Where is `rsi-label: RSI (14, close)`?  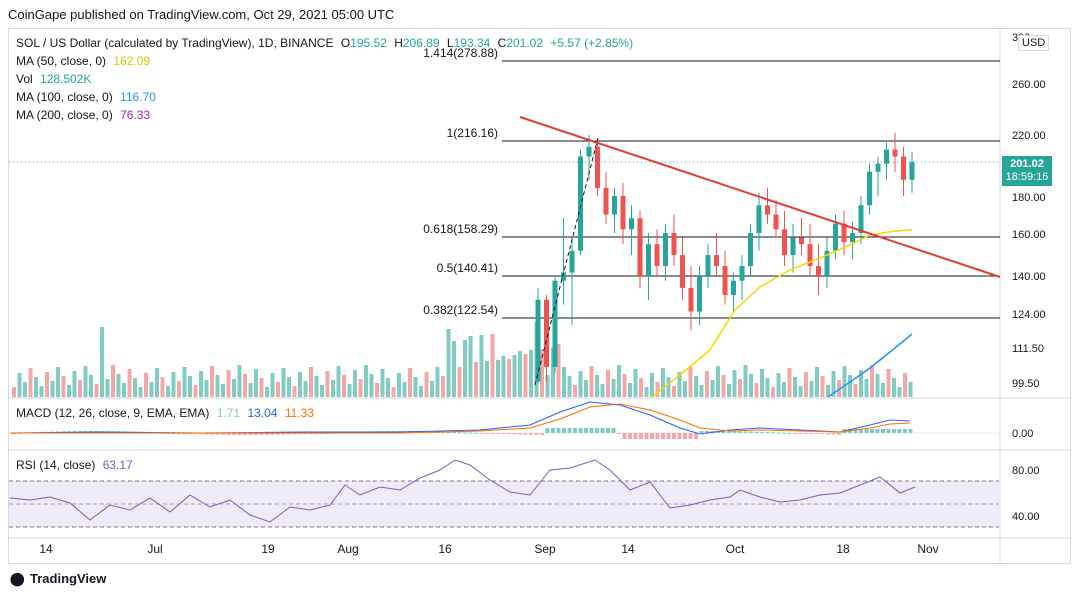
rsi-label: RSI (14, close) is located at coordinates (56, 465).